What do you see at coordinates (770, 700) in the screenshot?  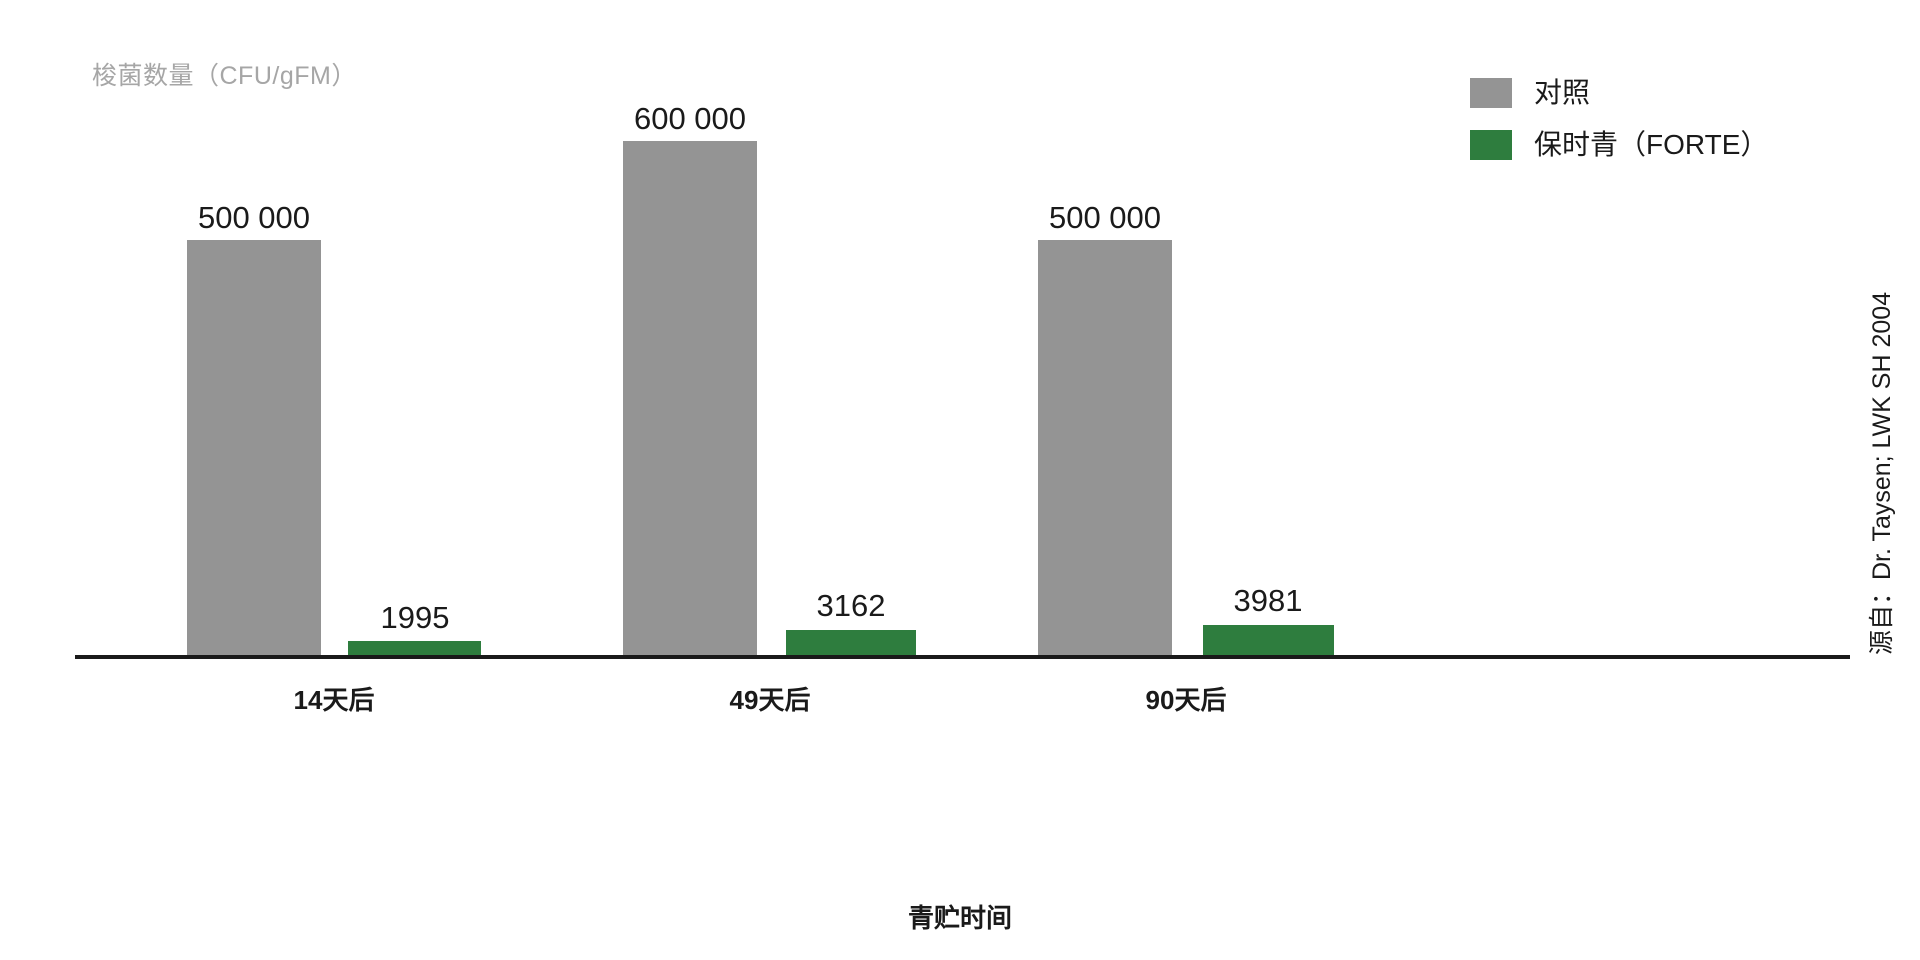 I see `category-label-49d: 49天后` at bounding box center [770, 700].